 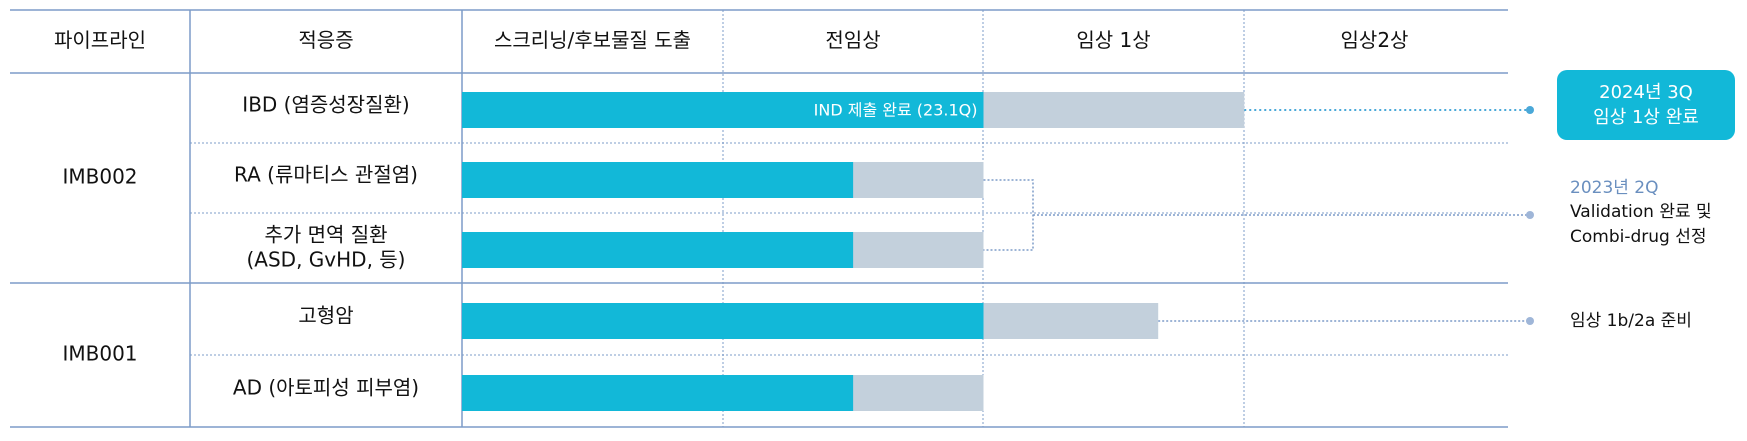 I want to click on milestone-badge-text: 2024년 3Q, so click(x=1646, y=92).